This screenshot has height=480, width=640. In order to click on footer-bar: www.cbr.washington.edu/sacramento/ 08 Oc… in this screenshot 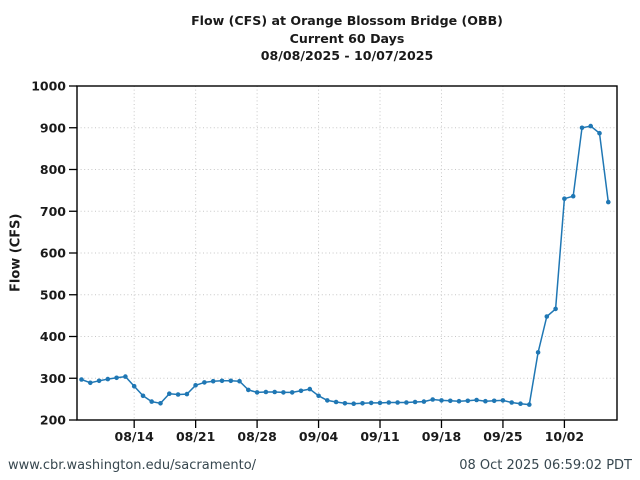, I will do `click(320, 465)`.